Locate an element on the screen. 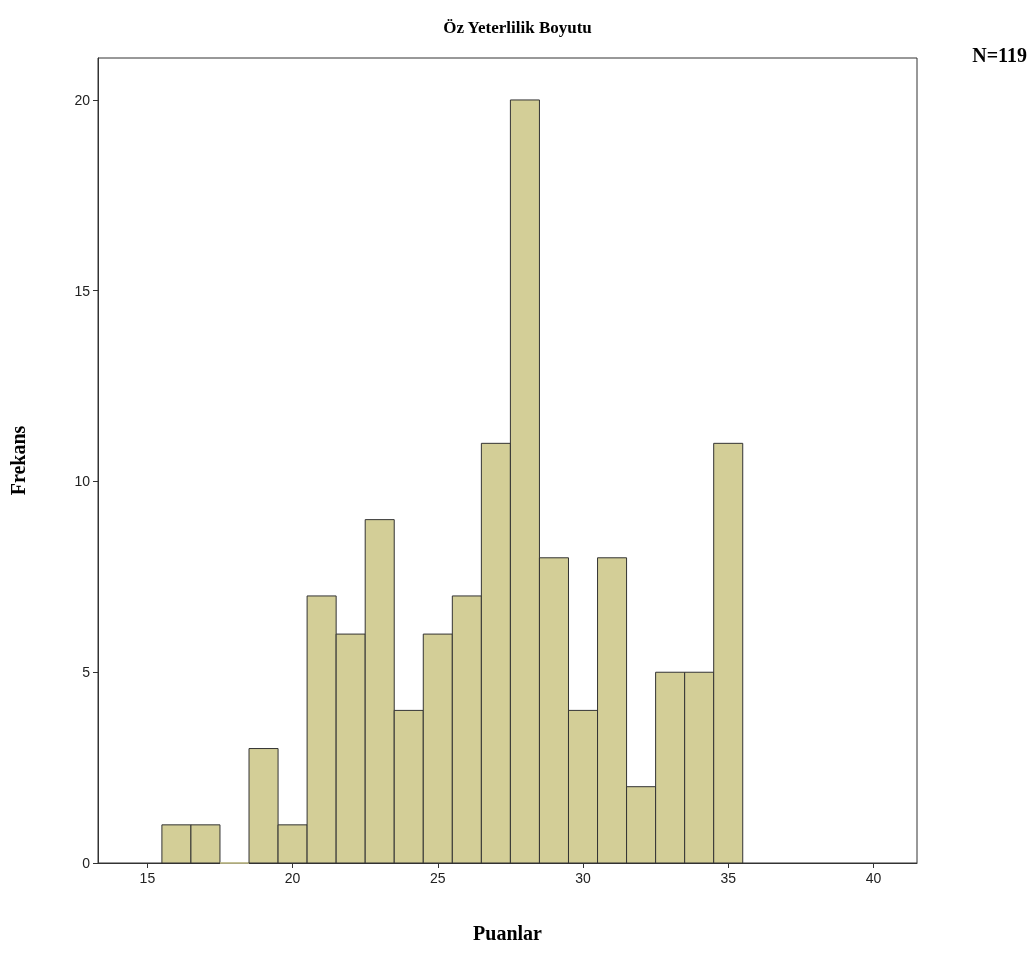  y-tick-label: 0 is located at coordinates (86, 863).